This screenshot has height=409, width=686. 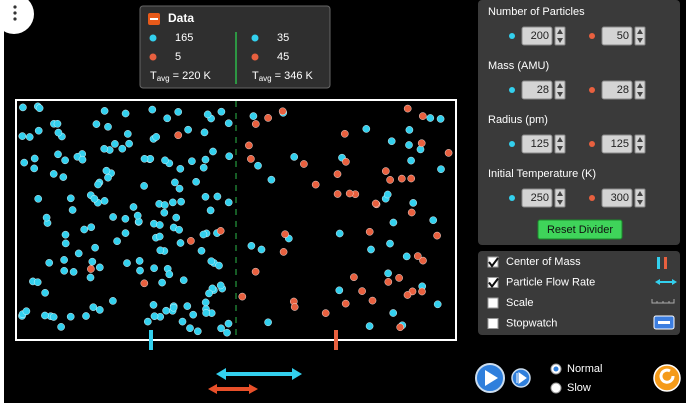 I want to click on reset-all-button, so click(x=667, y=378).